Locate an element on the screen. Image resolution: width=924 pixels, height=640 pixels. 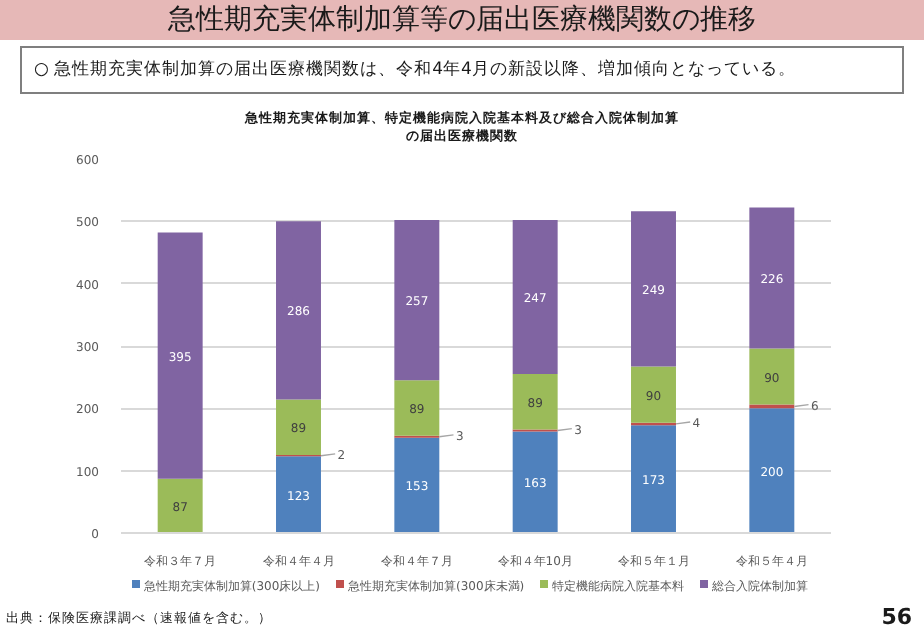
chart-title: 急性期充実体制加算等の届出医療機関数の推移 is located at coordinates (462, 21).